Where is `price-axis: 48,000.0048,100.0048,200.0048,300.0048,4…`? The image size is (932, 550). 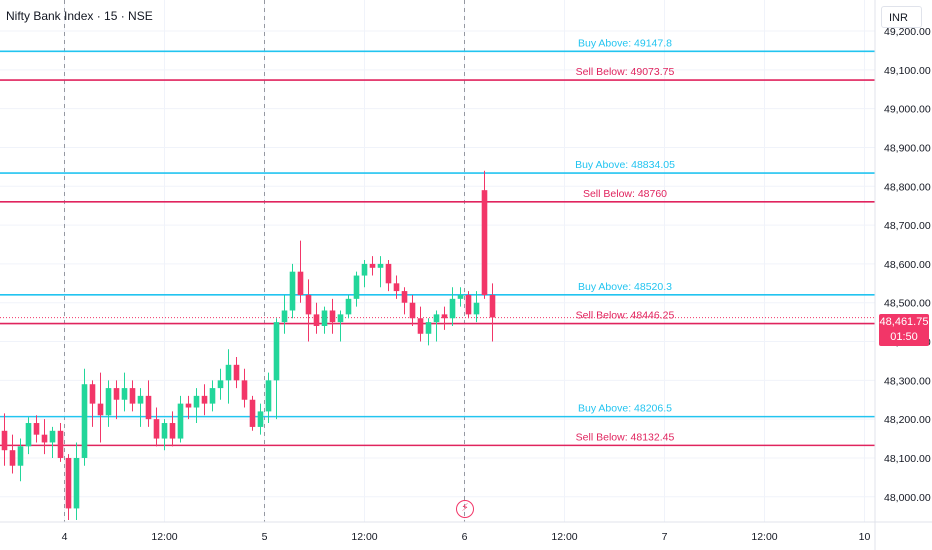
price-axis: 48,000.0048,100.0048,200.0048,300.0048,4… is located at coordinates (907, 265).